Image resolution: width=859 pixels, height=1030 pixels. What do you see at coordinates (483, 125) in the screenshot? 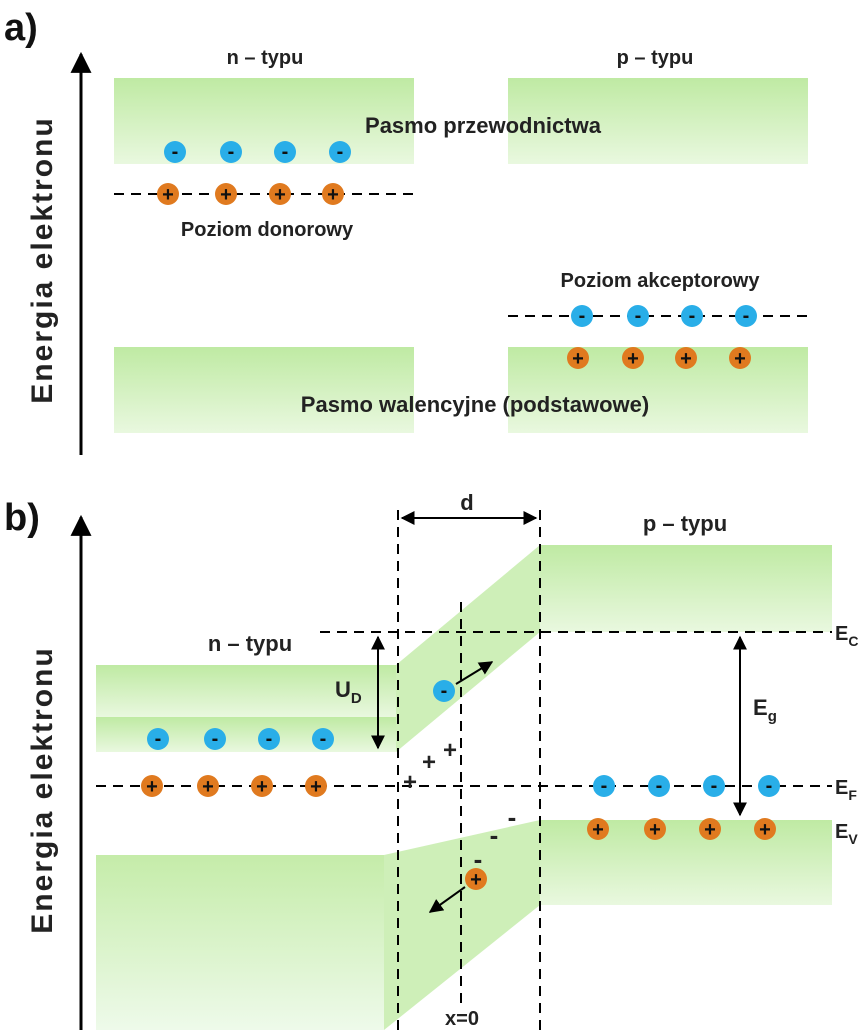
I see `conduction-band-label: Pasmo przewodnictwa` at bounding box center [483, 125].